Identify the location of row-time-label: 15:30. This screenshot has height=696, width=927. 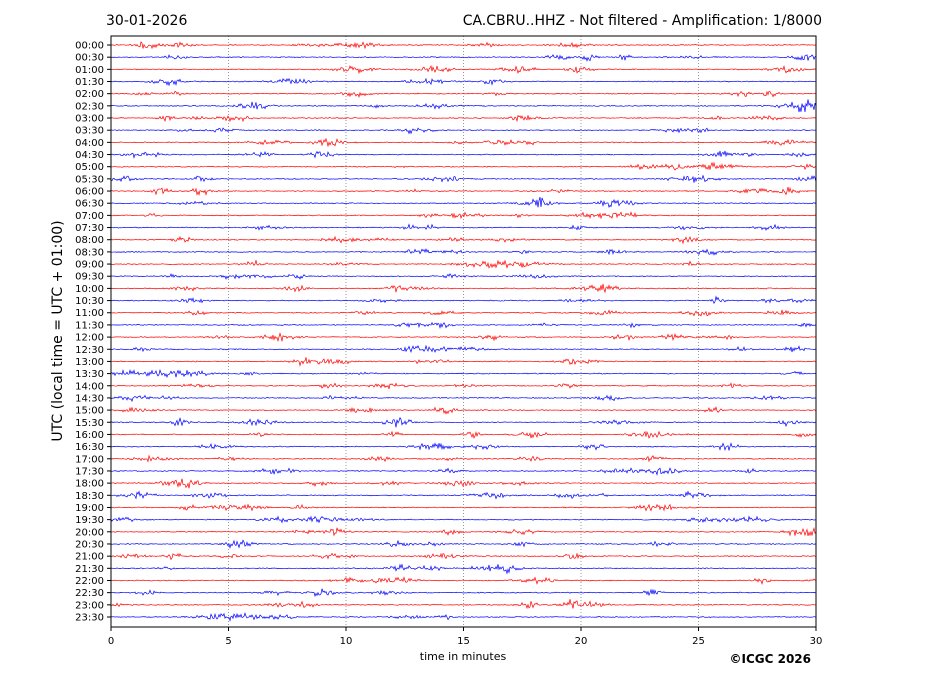
(89, 423).